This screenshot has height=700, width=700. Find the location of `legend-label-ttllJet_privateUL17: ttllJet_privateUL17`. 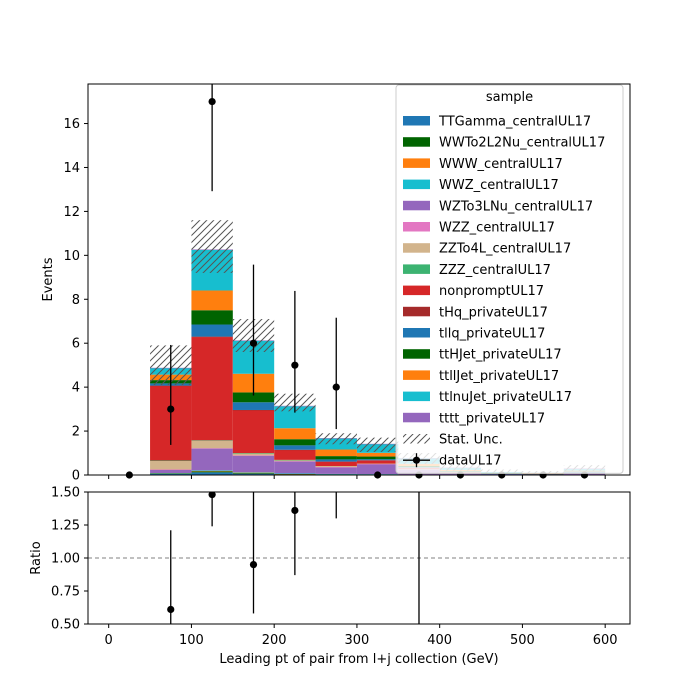

legend-label-ttllJet_privateUL17: ttllJet_privateUL17 is located at coordinates (499, 376).